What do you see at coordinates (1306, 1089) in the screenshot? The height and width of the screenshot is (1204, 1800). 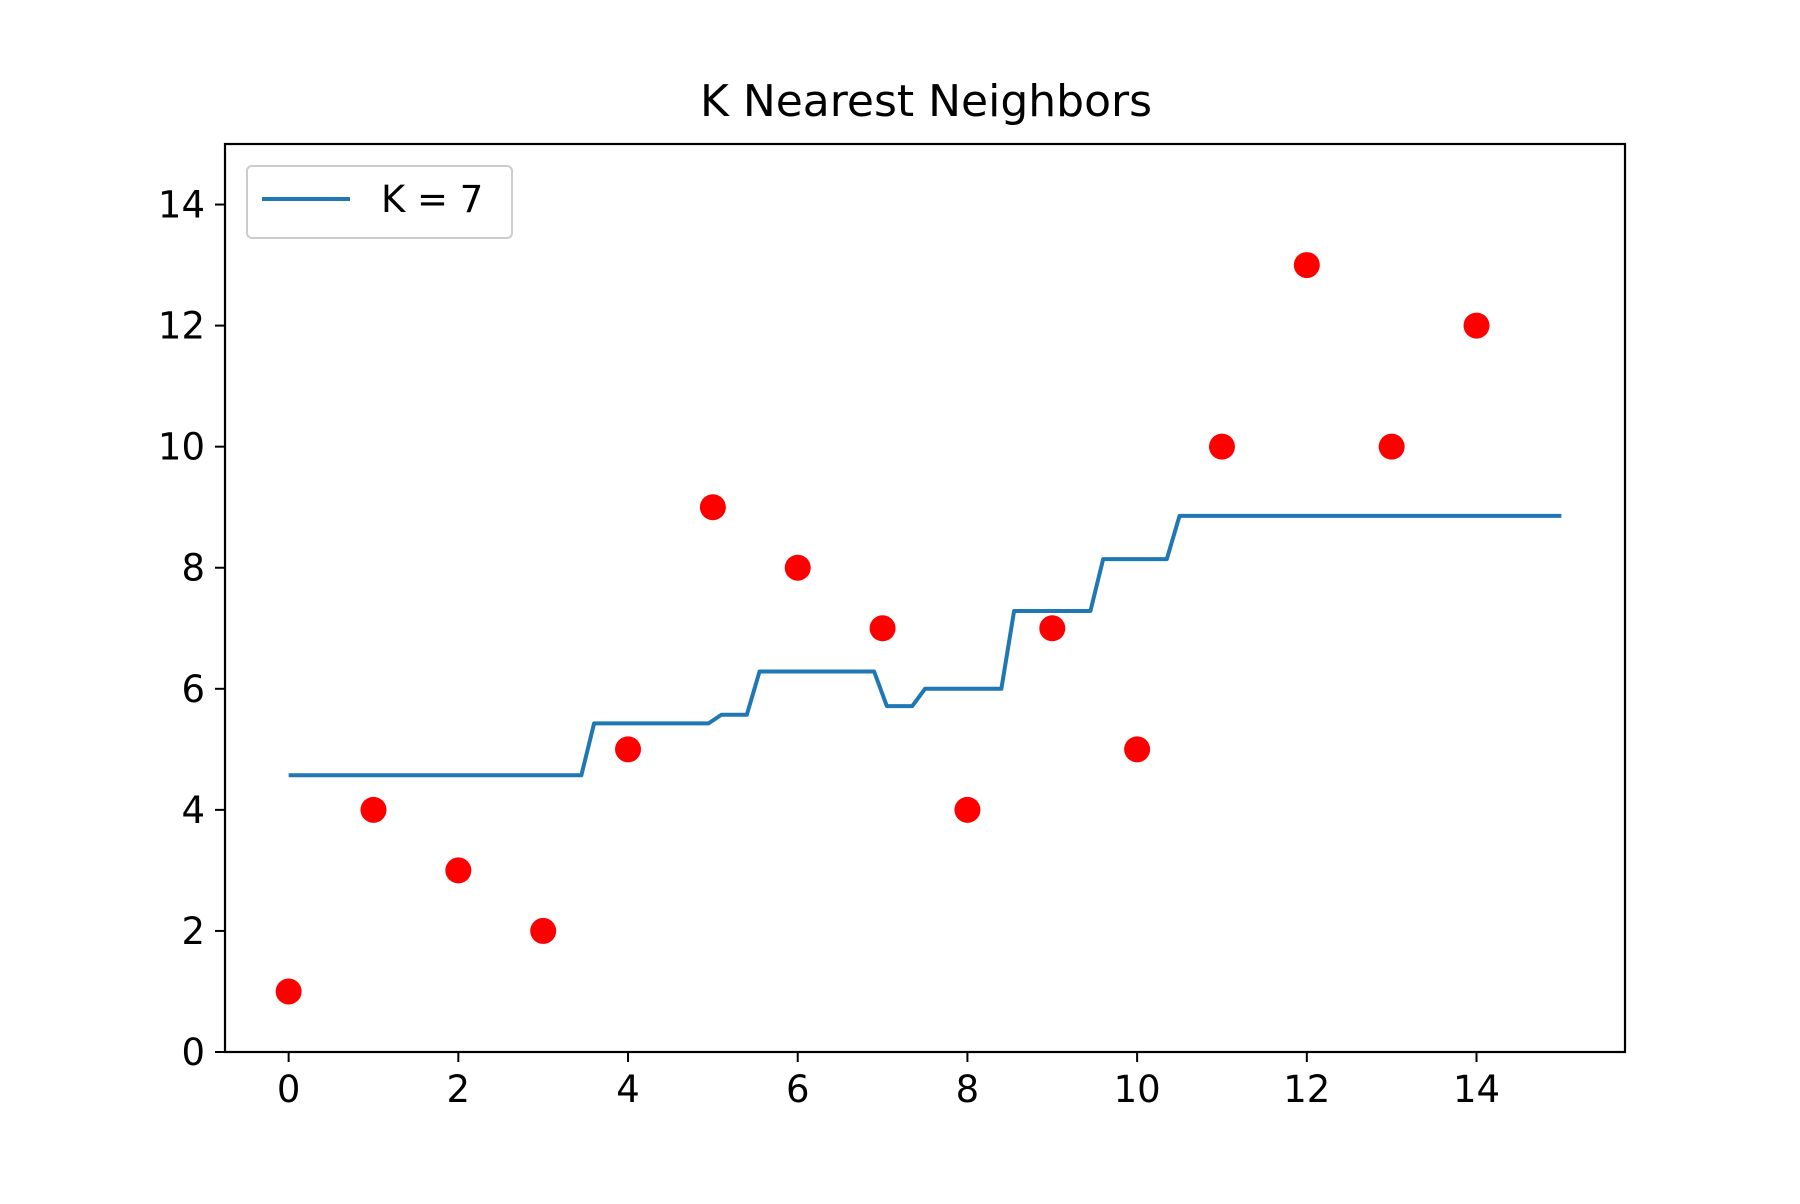 I see `x-tick-label: 12` at bounding box center [1306, 1089].